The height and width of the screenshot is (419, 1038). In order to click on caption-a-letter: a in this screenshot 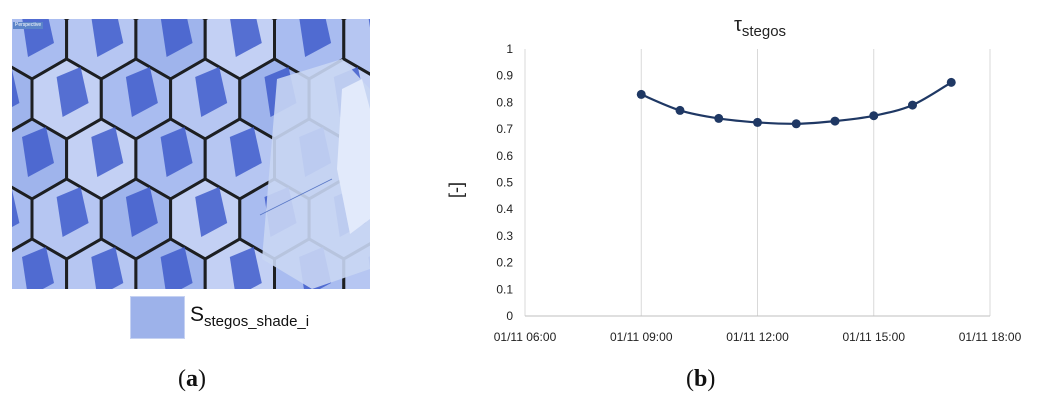, I will do `click(192, 379)`.